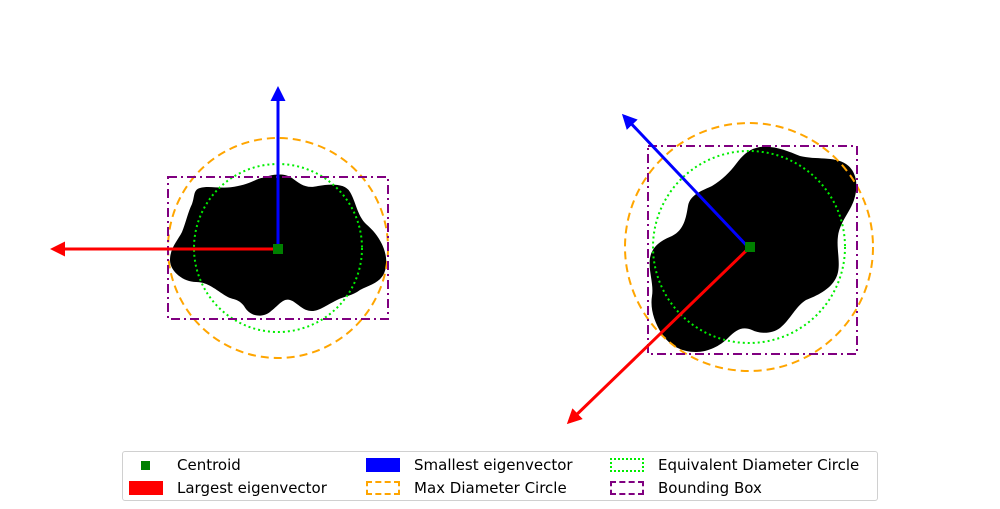 The image size is (1000, 509). Describe the element at coordinates (759, 465) in the screenshot. I see `legend-label-equiv-circle: Equivalent Diameter Circle` at that location.